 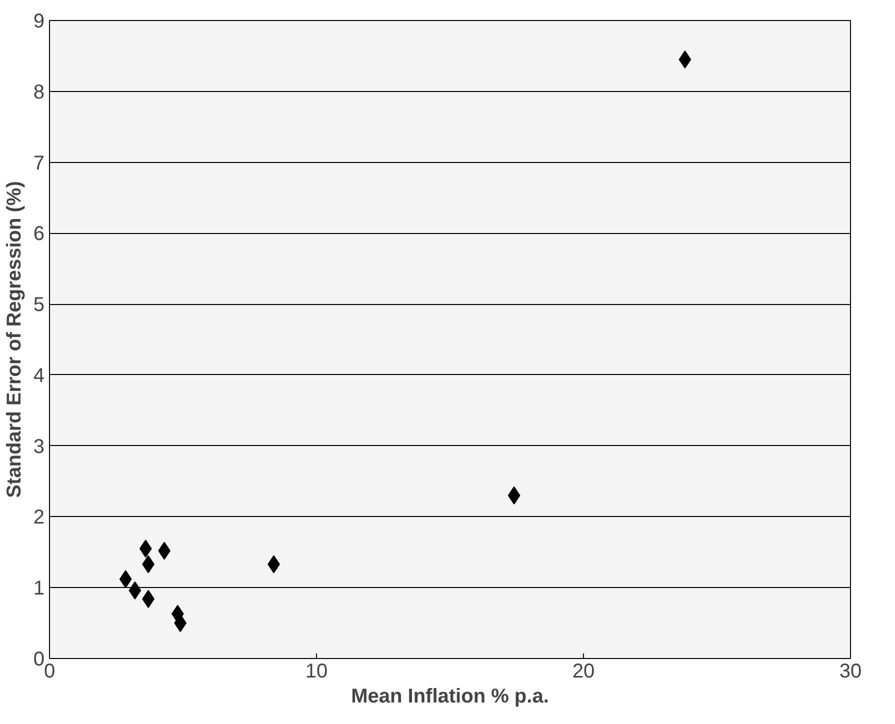 I want to click on y-tick-label: 9, so click(x=38, y=21).